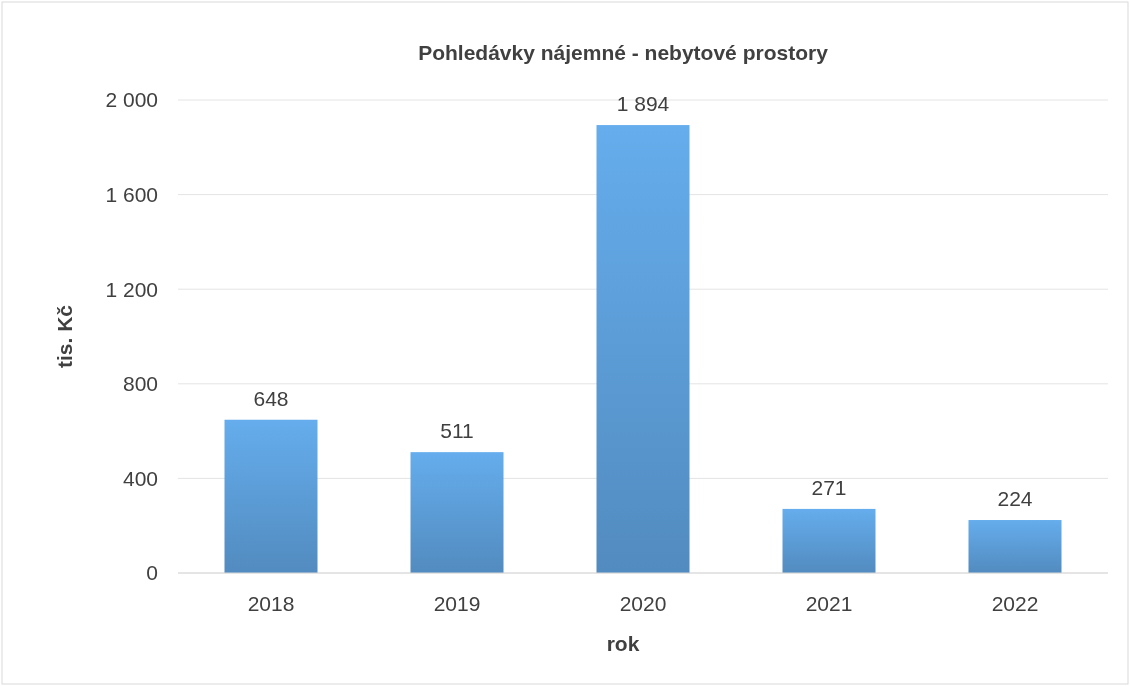 Image resolution: width=1130 pixels, height=686 pixels. What do you see at coordinates (623, 52) in the screenshot?
I see `chart-title: Pohledávky nájemné - nebytové prostory` at bounding box center [623, 52].